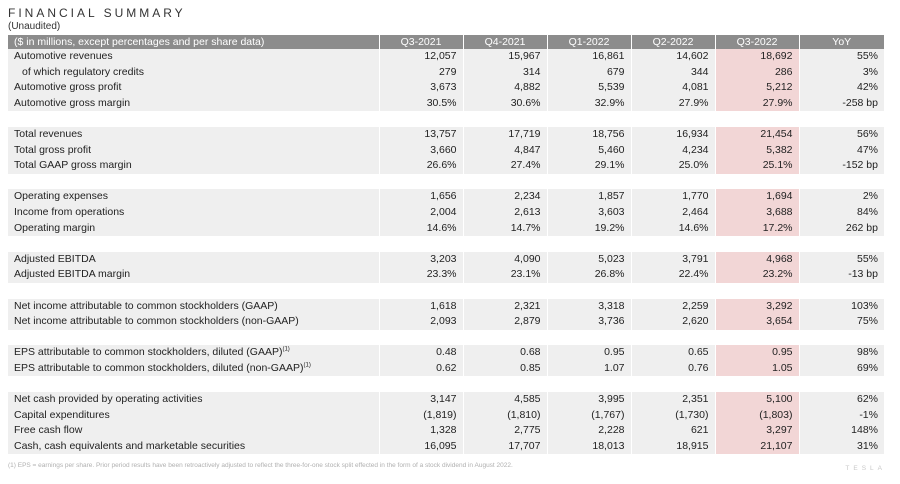 The height and width of the screenshot is (484, 900). Describe the element at coordinates (588, 275) in the screenshot. I see `value-cell: 26.8%` at that location.